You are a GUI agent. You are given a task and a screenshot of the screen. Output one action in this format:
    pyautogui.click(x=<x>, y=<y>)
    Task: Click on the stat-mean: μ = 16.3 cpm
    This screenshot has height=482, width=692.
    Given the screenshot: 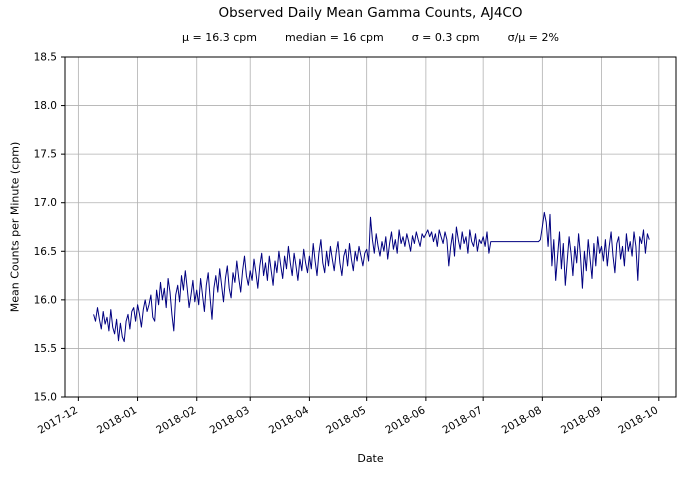 What is the action you would take?
    pyautogui.click(x=219, y=37)
    